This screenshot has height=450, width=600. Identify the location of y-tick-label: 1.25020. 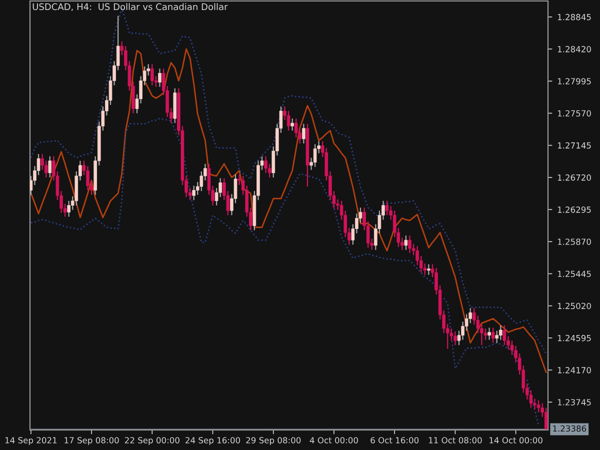
(574, 306).